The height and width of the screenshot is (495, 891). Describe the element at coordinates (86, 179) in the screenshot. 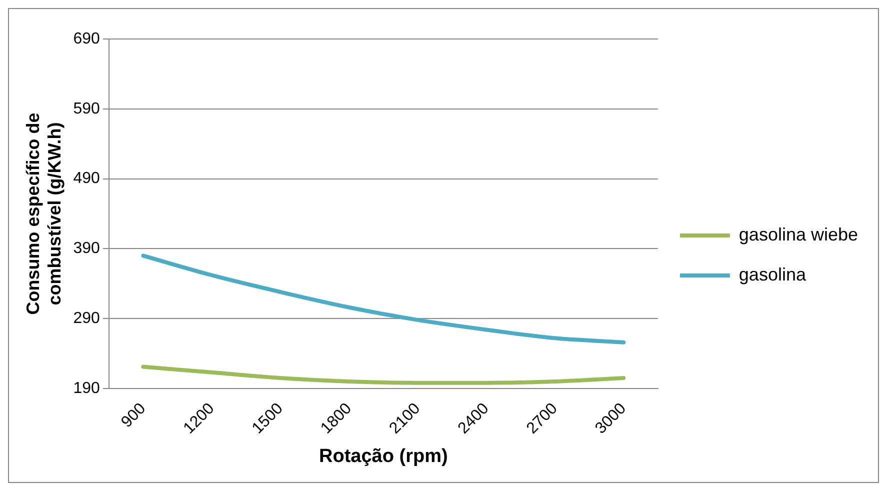

I see `y-tick-label: 490` at that location.